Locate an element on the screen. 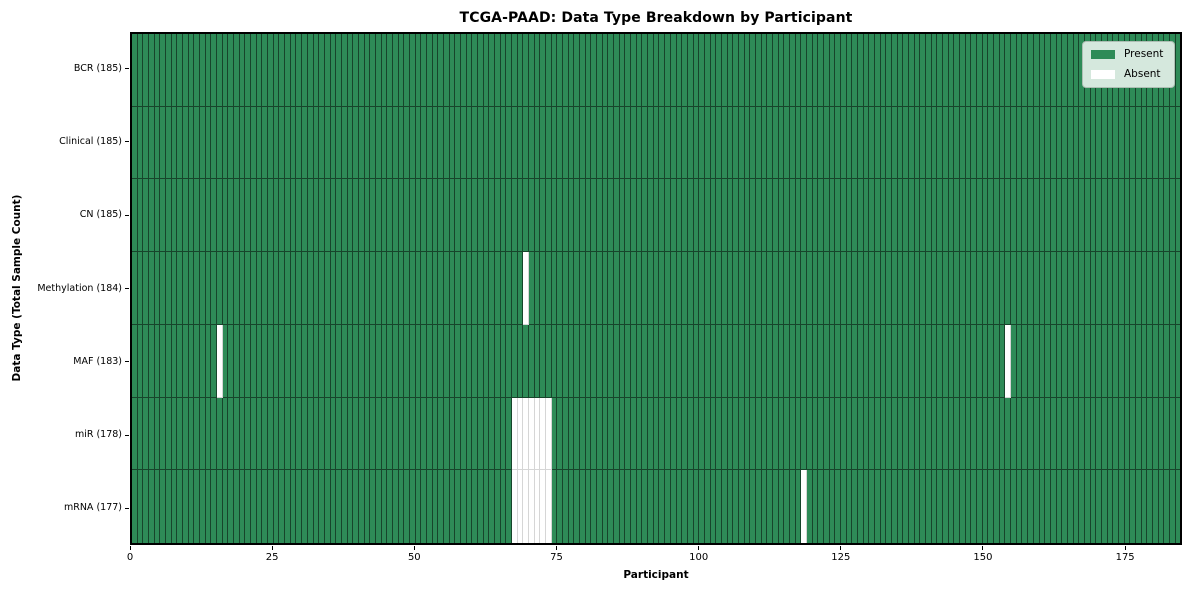  x-tick-label: 50 is located at coordinates (414, 557).